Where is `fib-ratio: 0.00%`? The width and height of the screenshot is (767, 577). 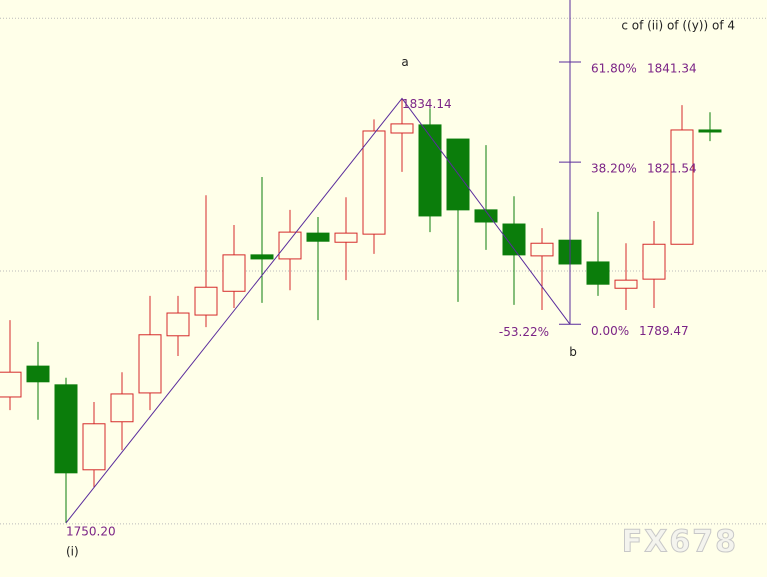 fib-ratio: 0.00% is located at coordinates (610, 331).